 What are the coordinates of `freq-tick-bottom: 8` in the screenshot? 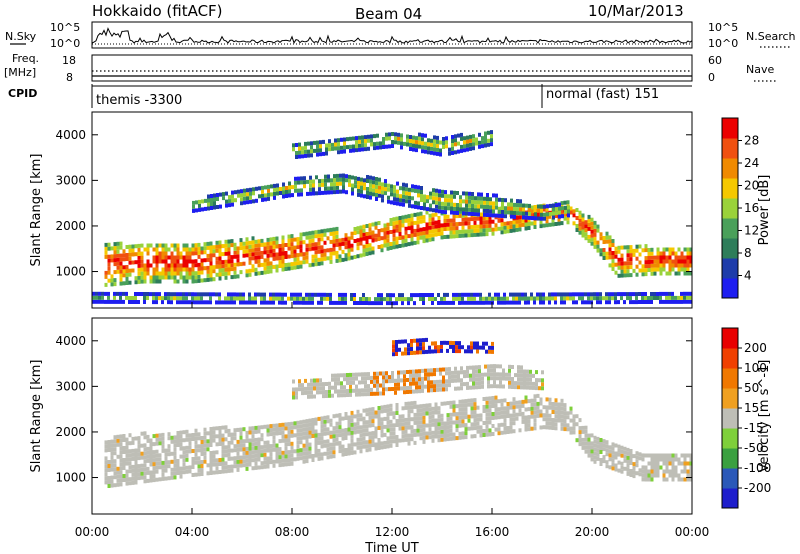 It's located at (69, 77).